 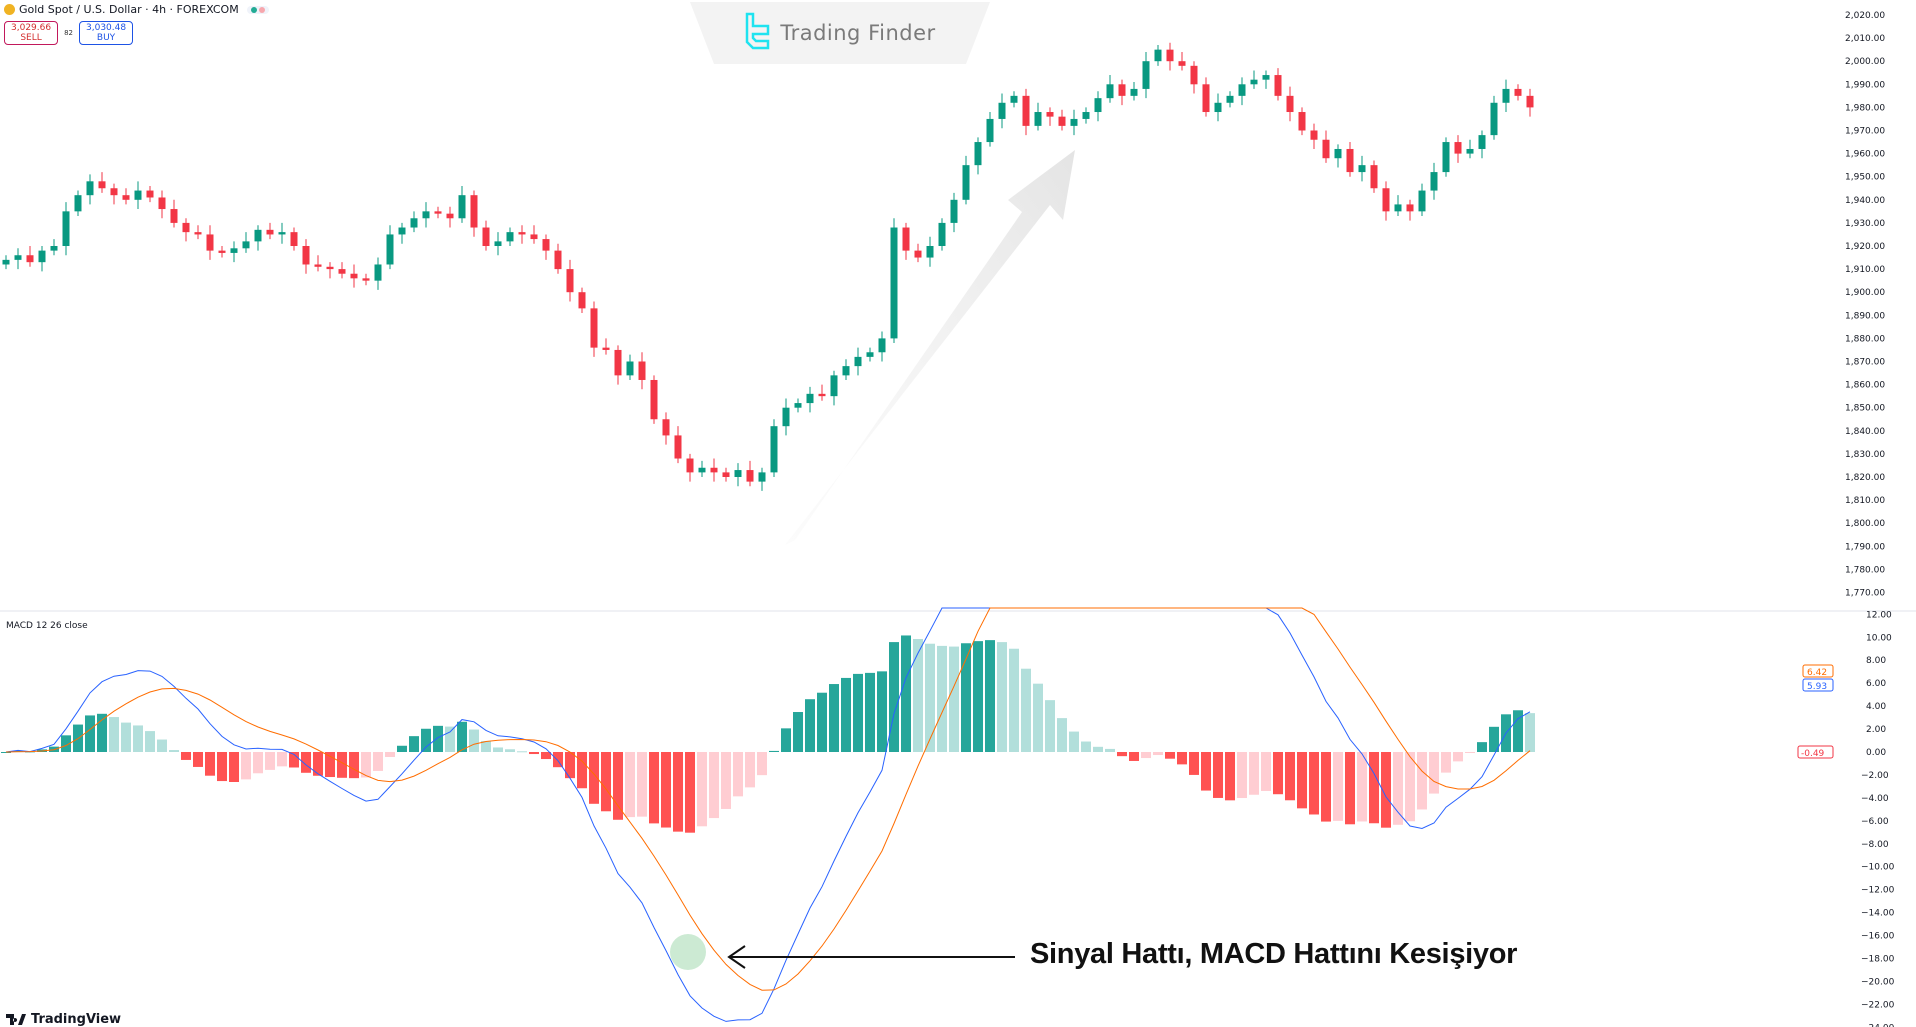 What do you see at coordinates (1815, 711) in the screenshot?
I see `last-value-tags: 6.42 5.93 -0.49` at bounding box center [1815, 711].